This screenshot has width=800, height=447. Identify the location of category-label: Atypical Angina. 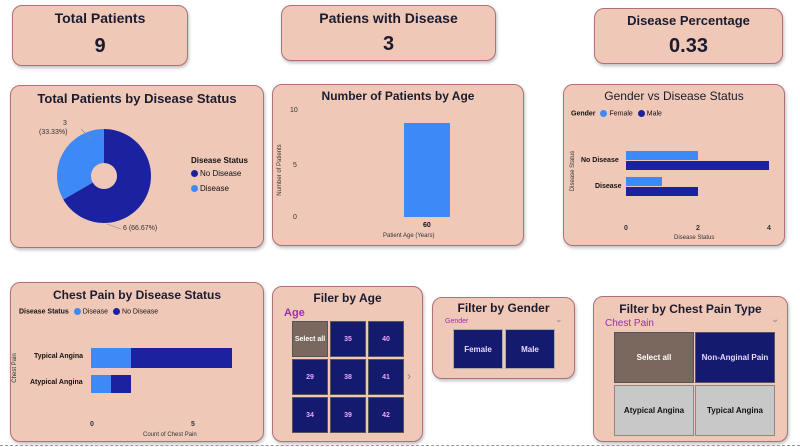
(56, 382).